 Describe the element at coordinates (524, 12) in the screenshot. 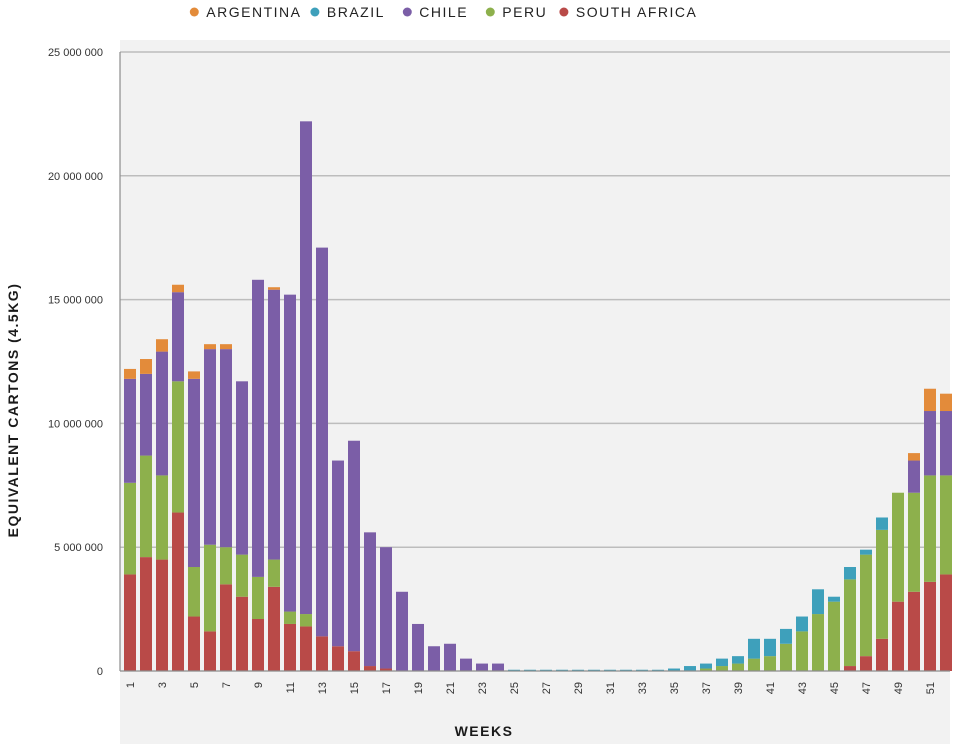

I see `legend-label-peru: PERU` at that location.